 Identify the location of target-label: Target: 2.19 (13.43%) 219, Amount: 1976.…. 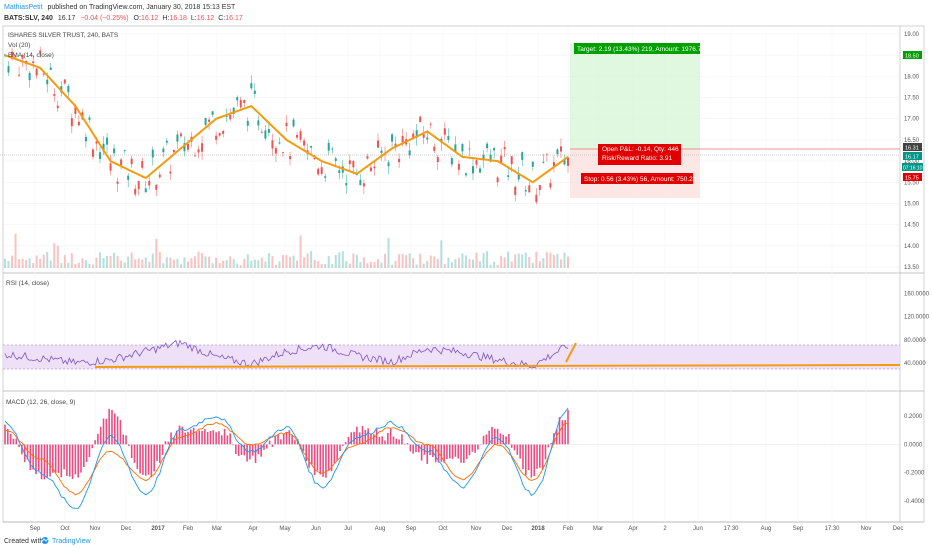
(641, 49).